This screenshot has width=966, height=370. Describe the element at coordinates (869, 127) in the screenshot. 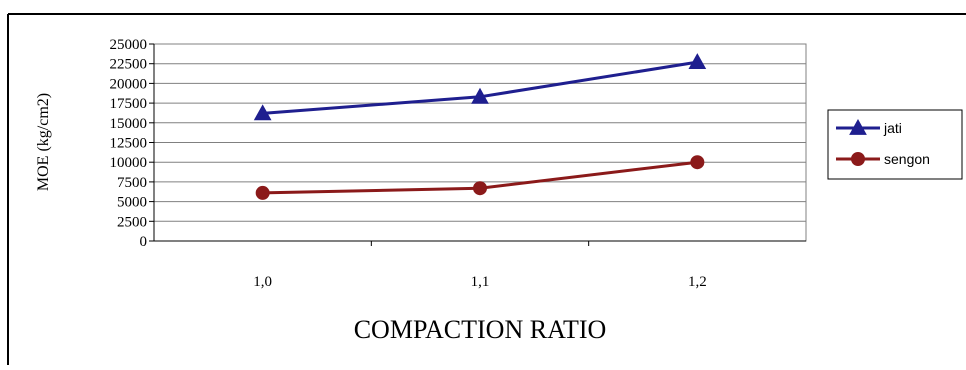

I see `legend-item-jati: jati` at that location.